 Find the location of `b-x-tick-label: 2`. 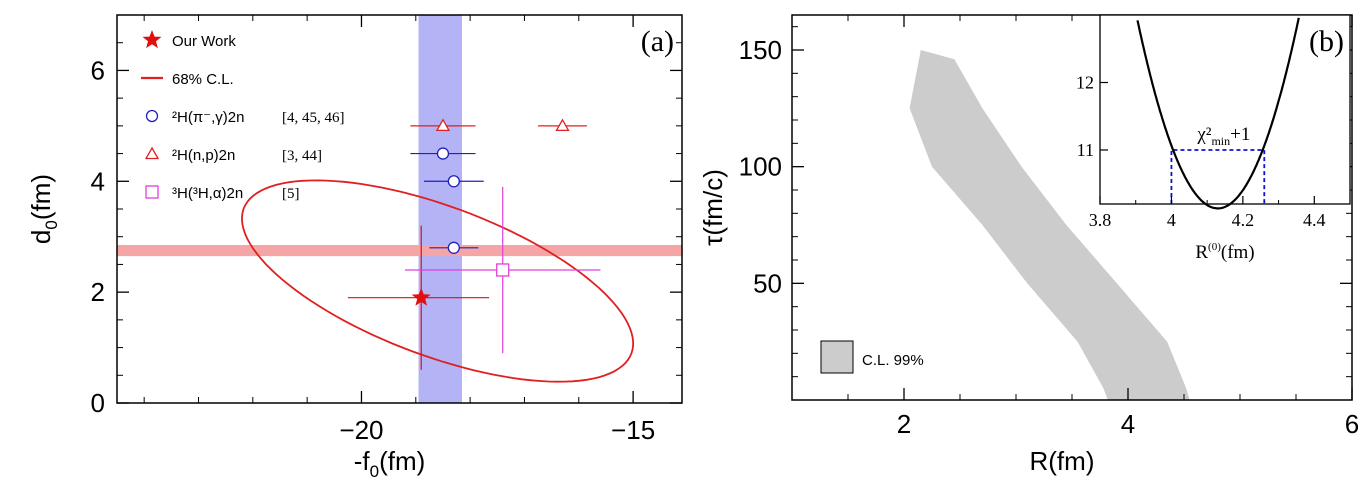

b-x-tick-label: 2 is located at coordinates (904, 424).